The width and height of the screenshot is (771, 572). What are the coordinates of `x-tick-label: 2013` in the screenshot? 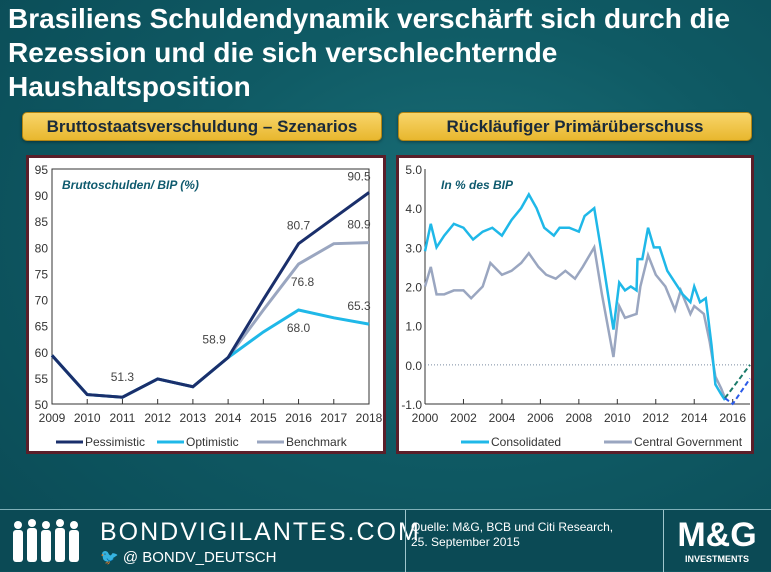 It's located at (193, 418).